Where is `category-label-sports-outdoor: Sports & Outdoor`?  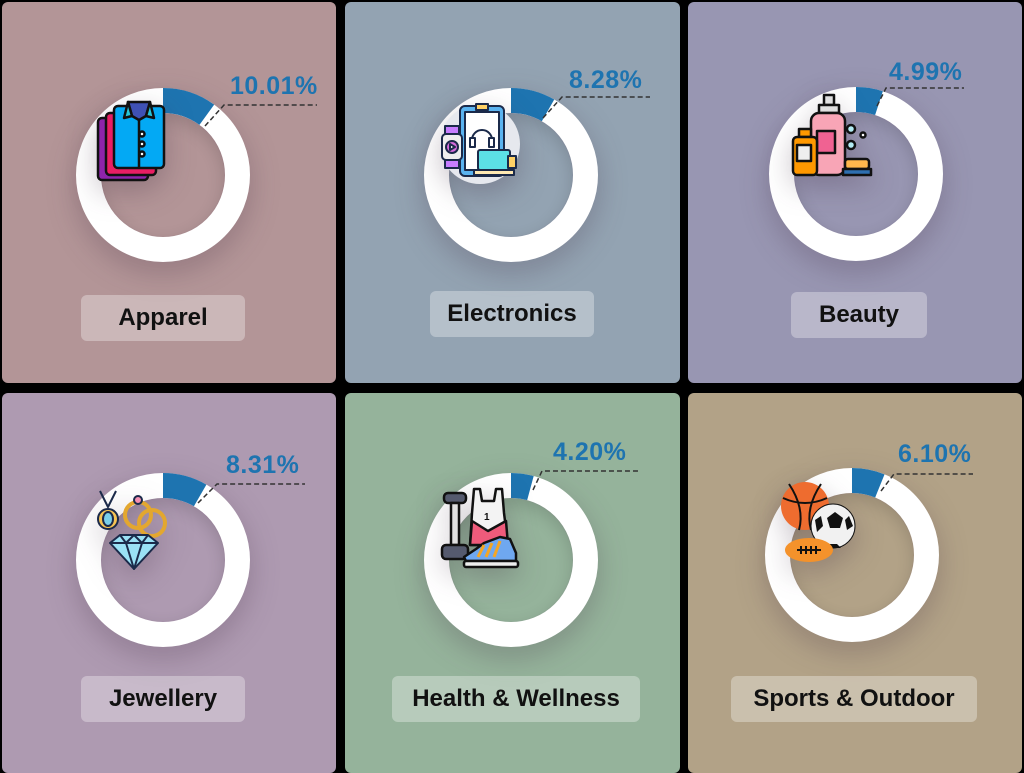 category-label-sports-outdoor: Sports & Outdoor is located at coordinates (854, 699).